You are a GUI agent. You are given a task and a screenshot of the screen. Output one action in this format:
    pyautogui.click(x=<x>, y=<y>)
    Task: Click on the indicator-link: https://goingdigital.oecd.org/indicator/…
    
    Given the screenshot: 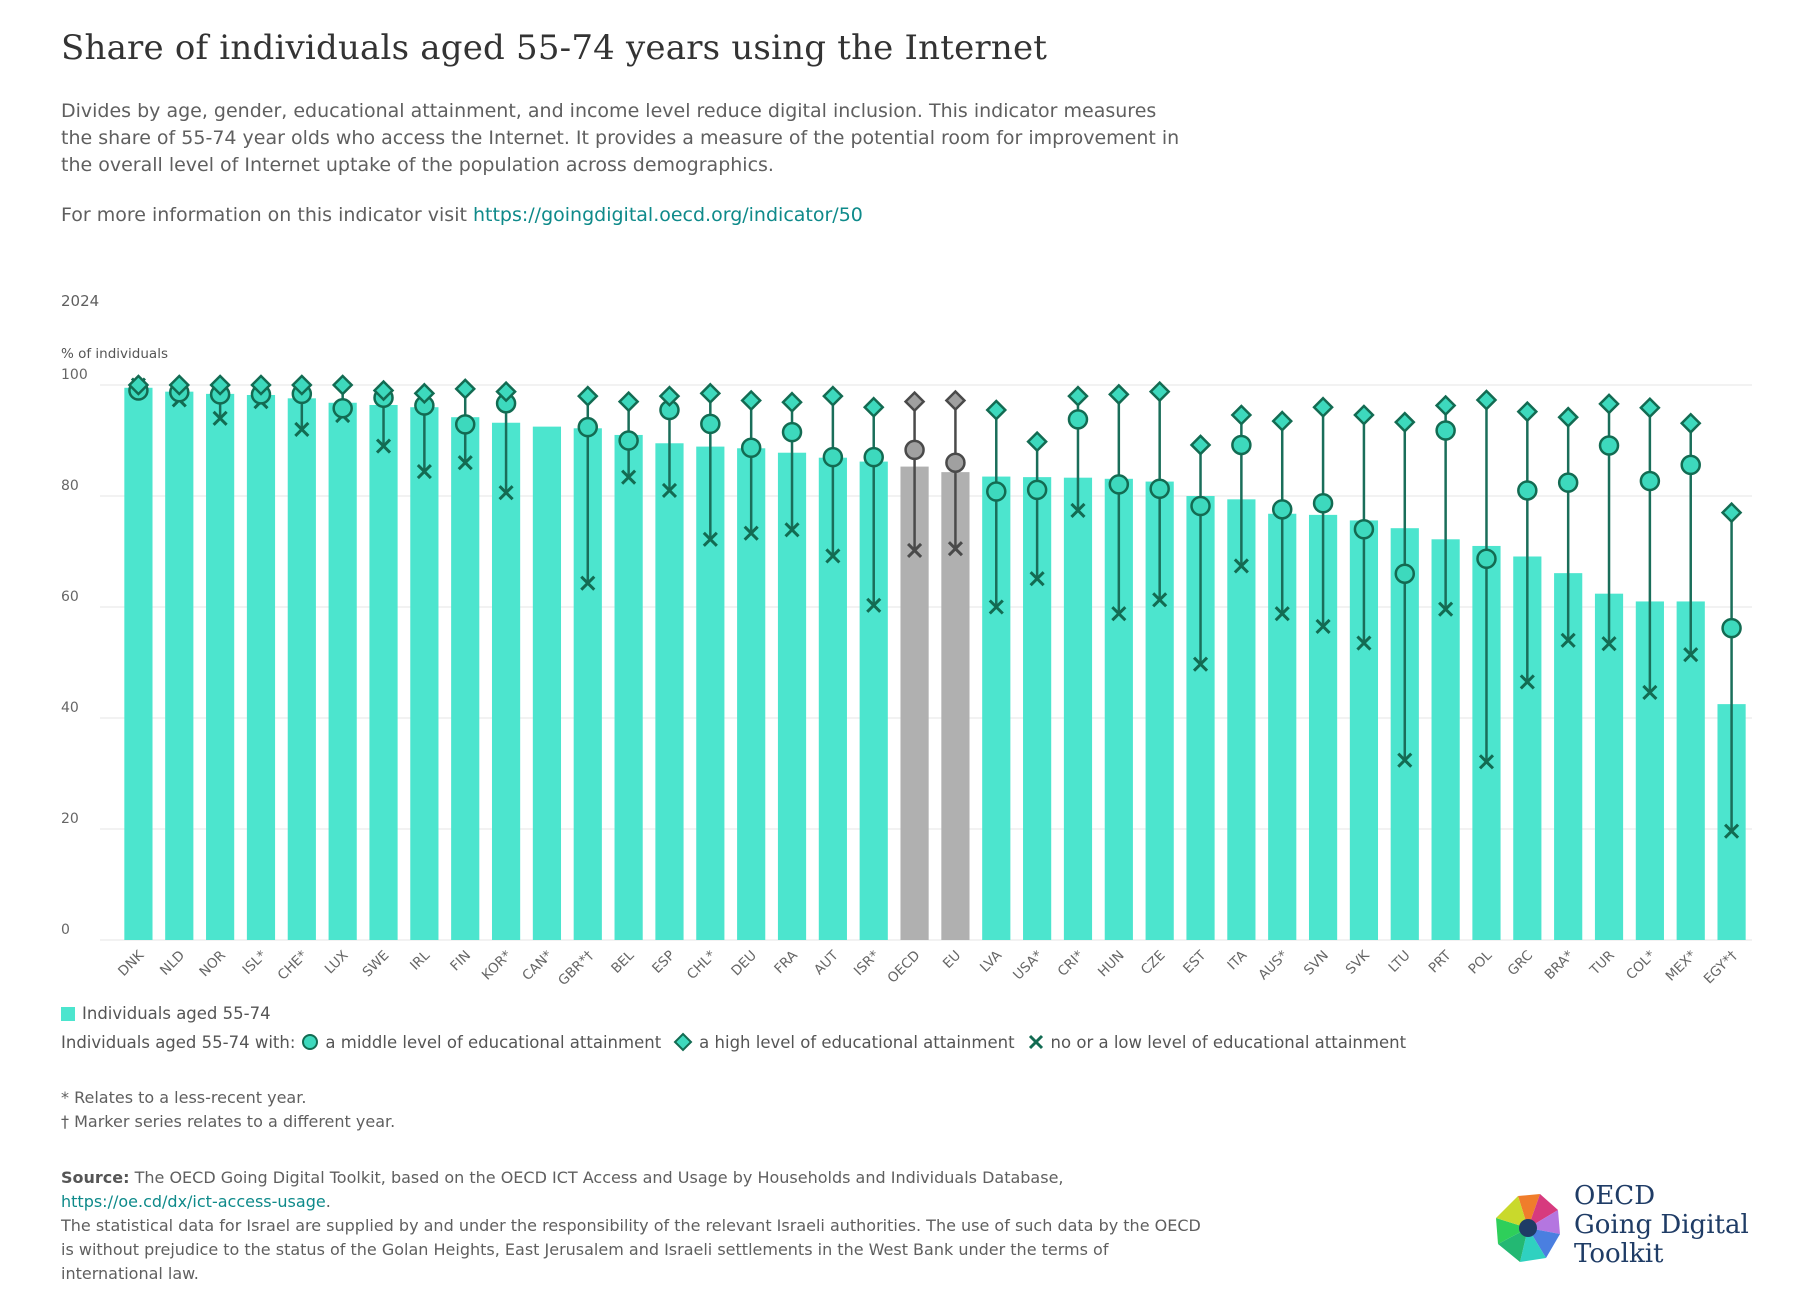 What is the action you would take?
    pyautogui.click(x=667, y=215)
    